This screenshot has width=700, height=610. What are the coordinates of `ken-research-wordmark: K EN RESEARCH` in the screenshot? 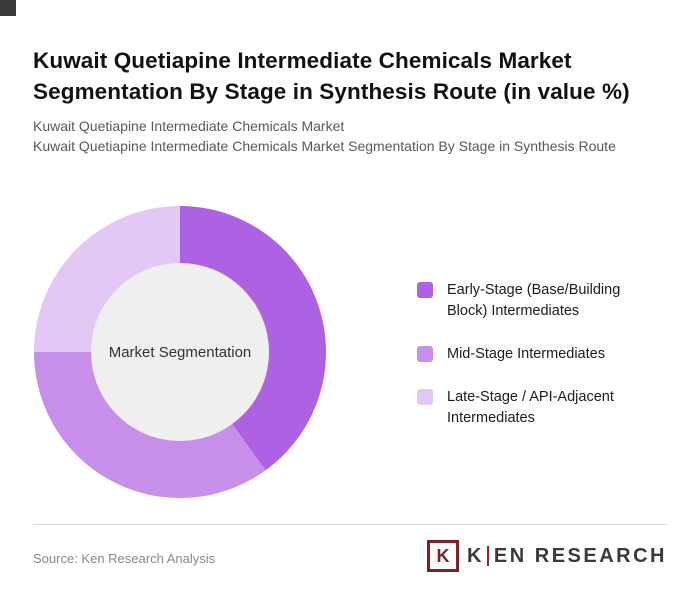 It's located at (567, 556).